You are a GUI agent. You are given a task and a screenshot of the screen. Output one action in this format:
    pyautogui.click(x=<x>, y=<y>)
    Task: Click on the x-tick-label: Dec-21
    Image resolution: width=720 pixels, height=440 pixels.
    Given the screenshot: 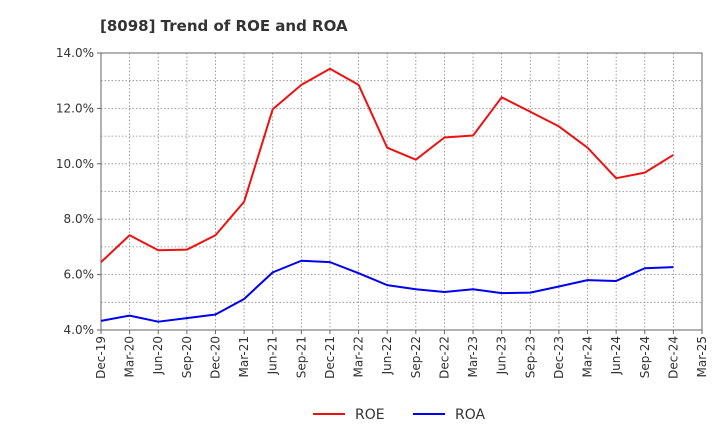 What is the action you would take?
    pyautogui.click(x=330, y=357)
    